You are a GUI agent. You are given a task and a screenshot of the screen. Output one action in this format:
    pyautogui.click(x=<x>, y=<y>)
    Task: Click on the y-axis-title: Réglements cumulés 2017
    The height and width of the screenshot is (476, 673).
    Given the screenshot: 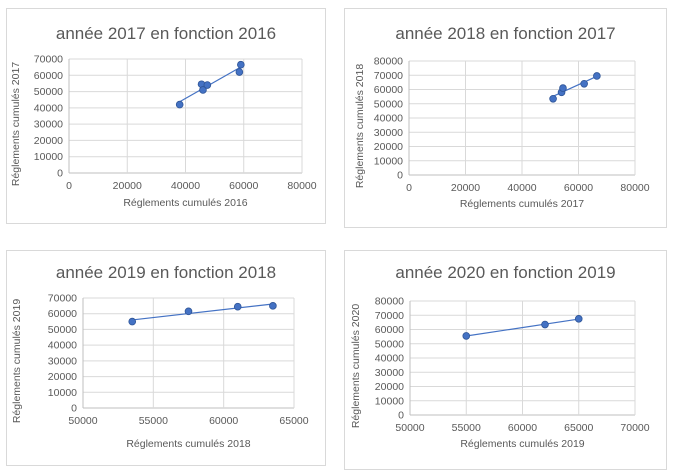 What is the action you would take?
    pyautogui.click(x=16, y=124)
    